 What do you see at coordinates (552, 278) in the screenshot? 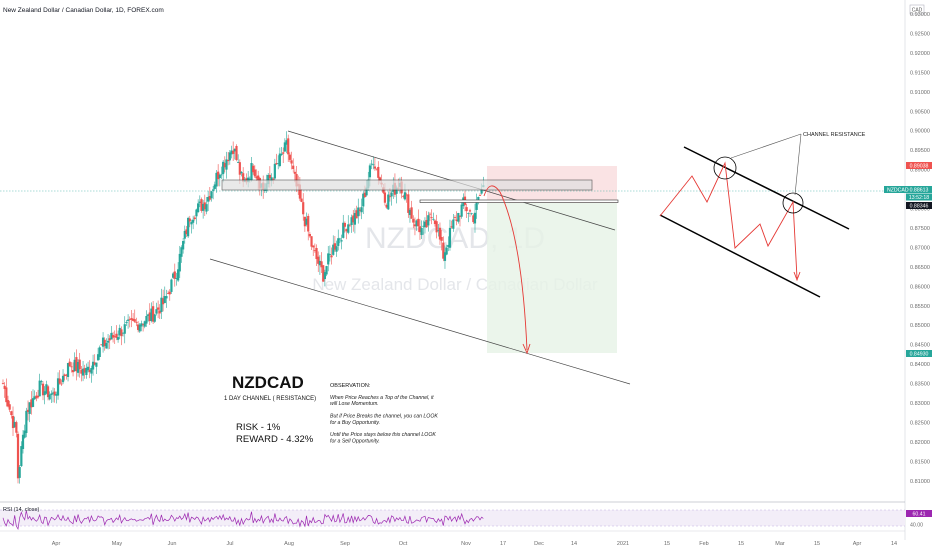
I see `take-profit-zone` at bounding box center [552, 278].